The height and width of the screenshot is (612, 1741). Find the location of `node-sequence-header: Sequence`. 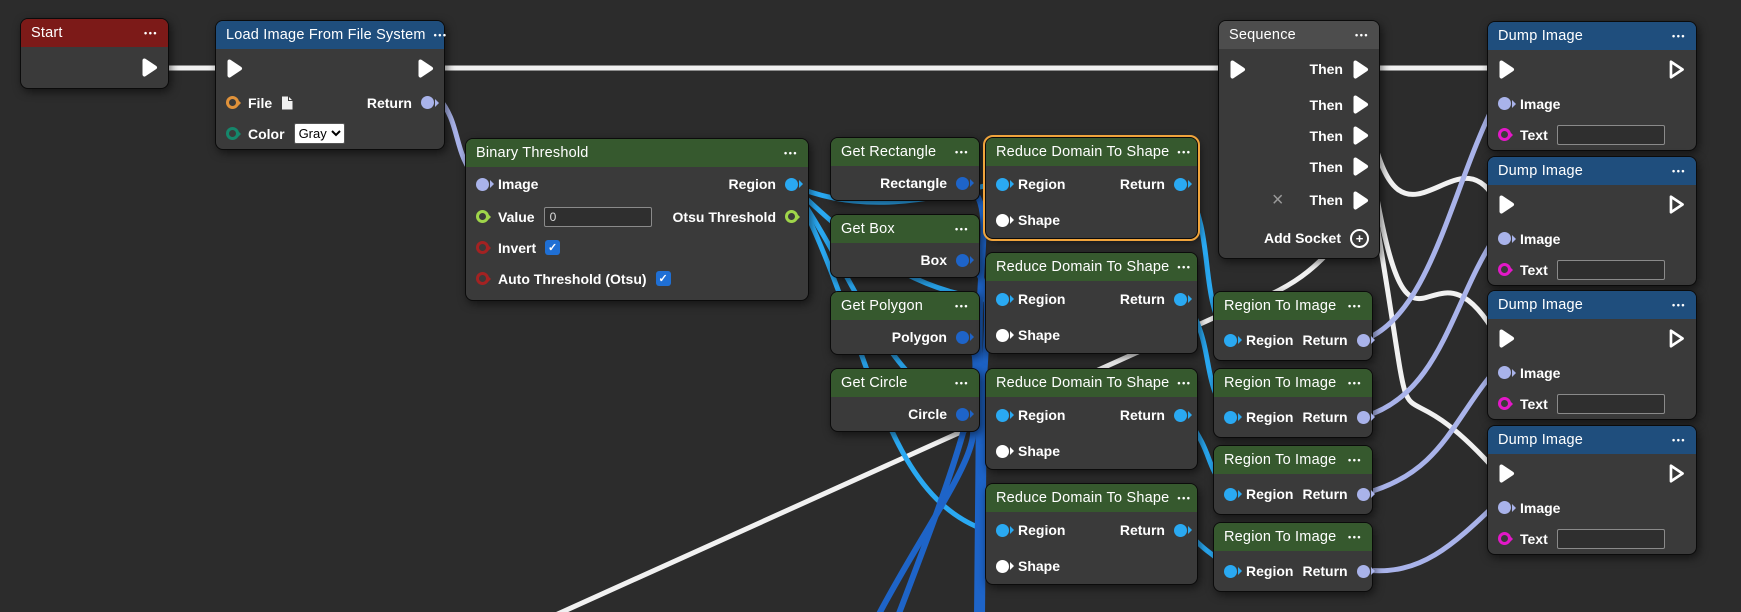

node-sequence-header: Sequence is located at coordinates (1299, 35).